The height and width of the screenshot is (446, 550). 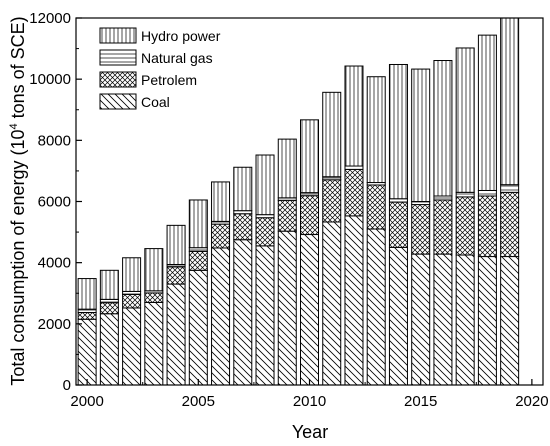 What do you see at coordinates (54, 140) in the screenshot?
I see `y-tick-label-8000: 8000` at bounding box center [54, 140].